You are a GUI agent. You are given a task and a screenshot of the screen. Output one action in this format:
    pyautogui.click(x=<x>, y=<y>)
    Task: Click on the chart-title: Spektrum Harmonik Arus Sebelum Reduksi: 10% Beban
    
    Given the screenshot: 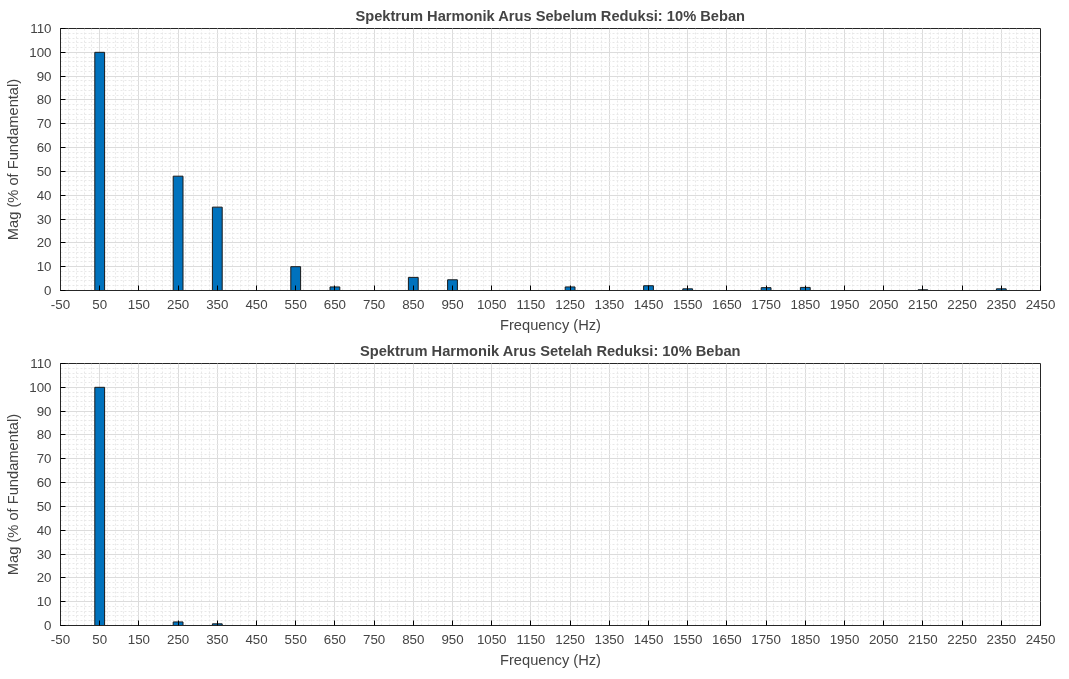 What is the action you would take?
    pyautogui.click(x=550, y=15)
    